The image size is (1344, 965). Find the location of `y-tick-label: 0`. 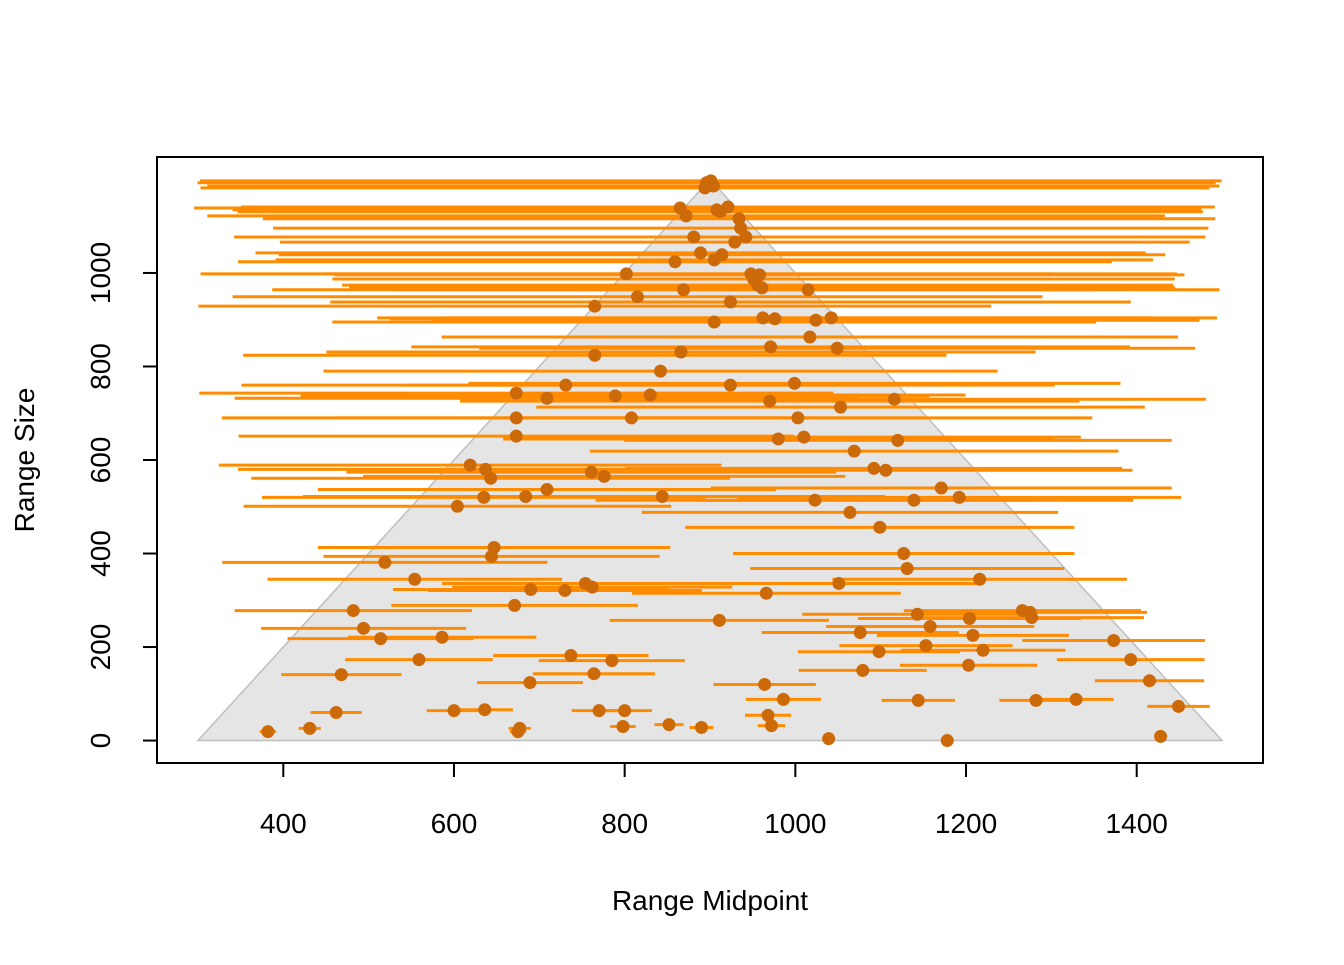

y-tick-label: 0 is located at coordinates (100, 741).